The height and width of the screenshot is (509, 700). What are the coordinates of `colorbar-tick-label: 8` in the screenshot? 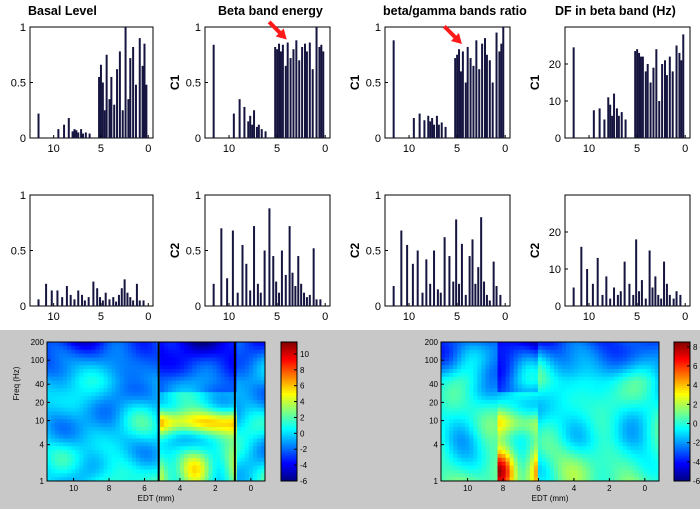 It's located at (302, 370).